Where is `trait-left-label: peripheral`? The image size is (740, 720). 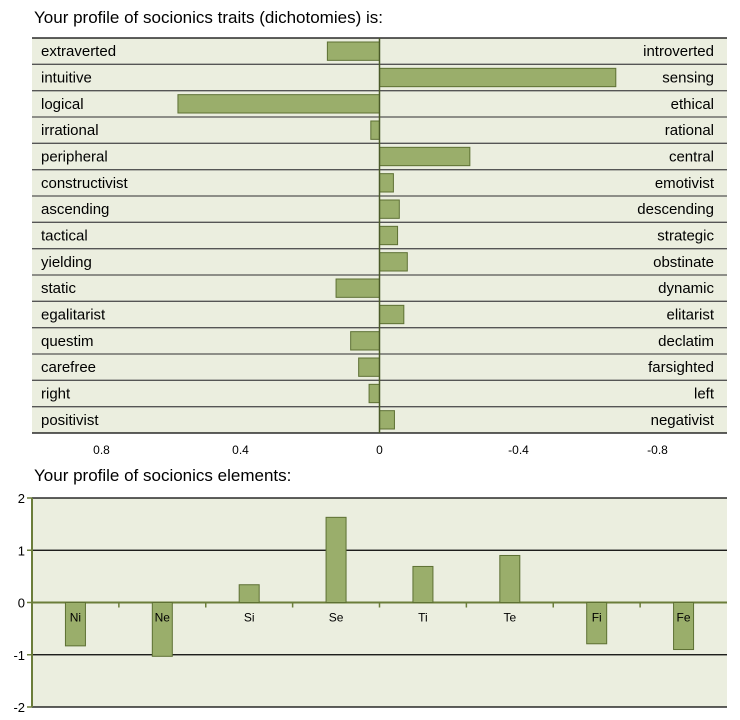 trait-left-label: peripheral is located at coordinates (74, 157).